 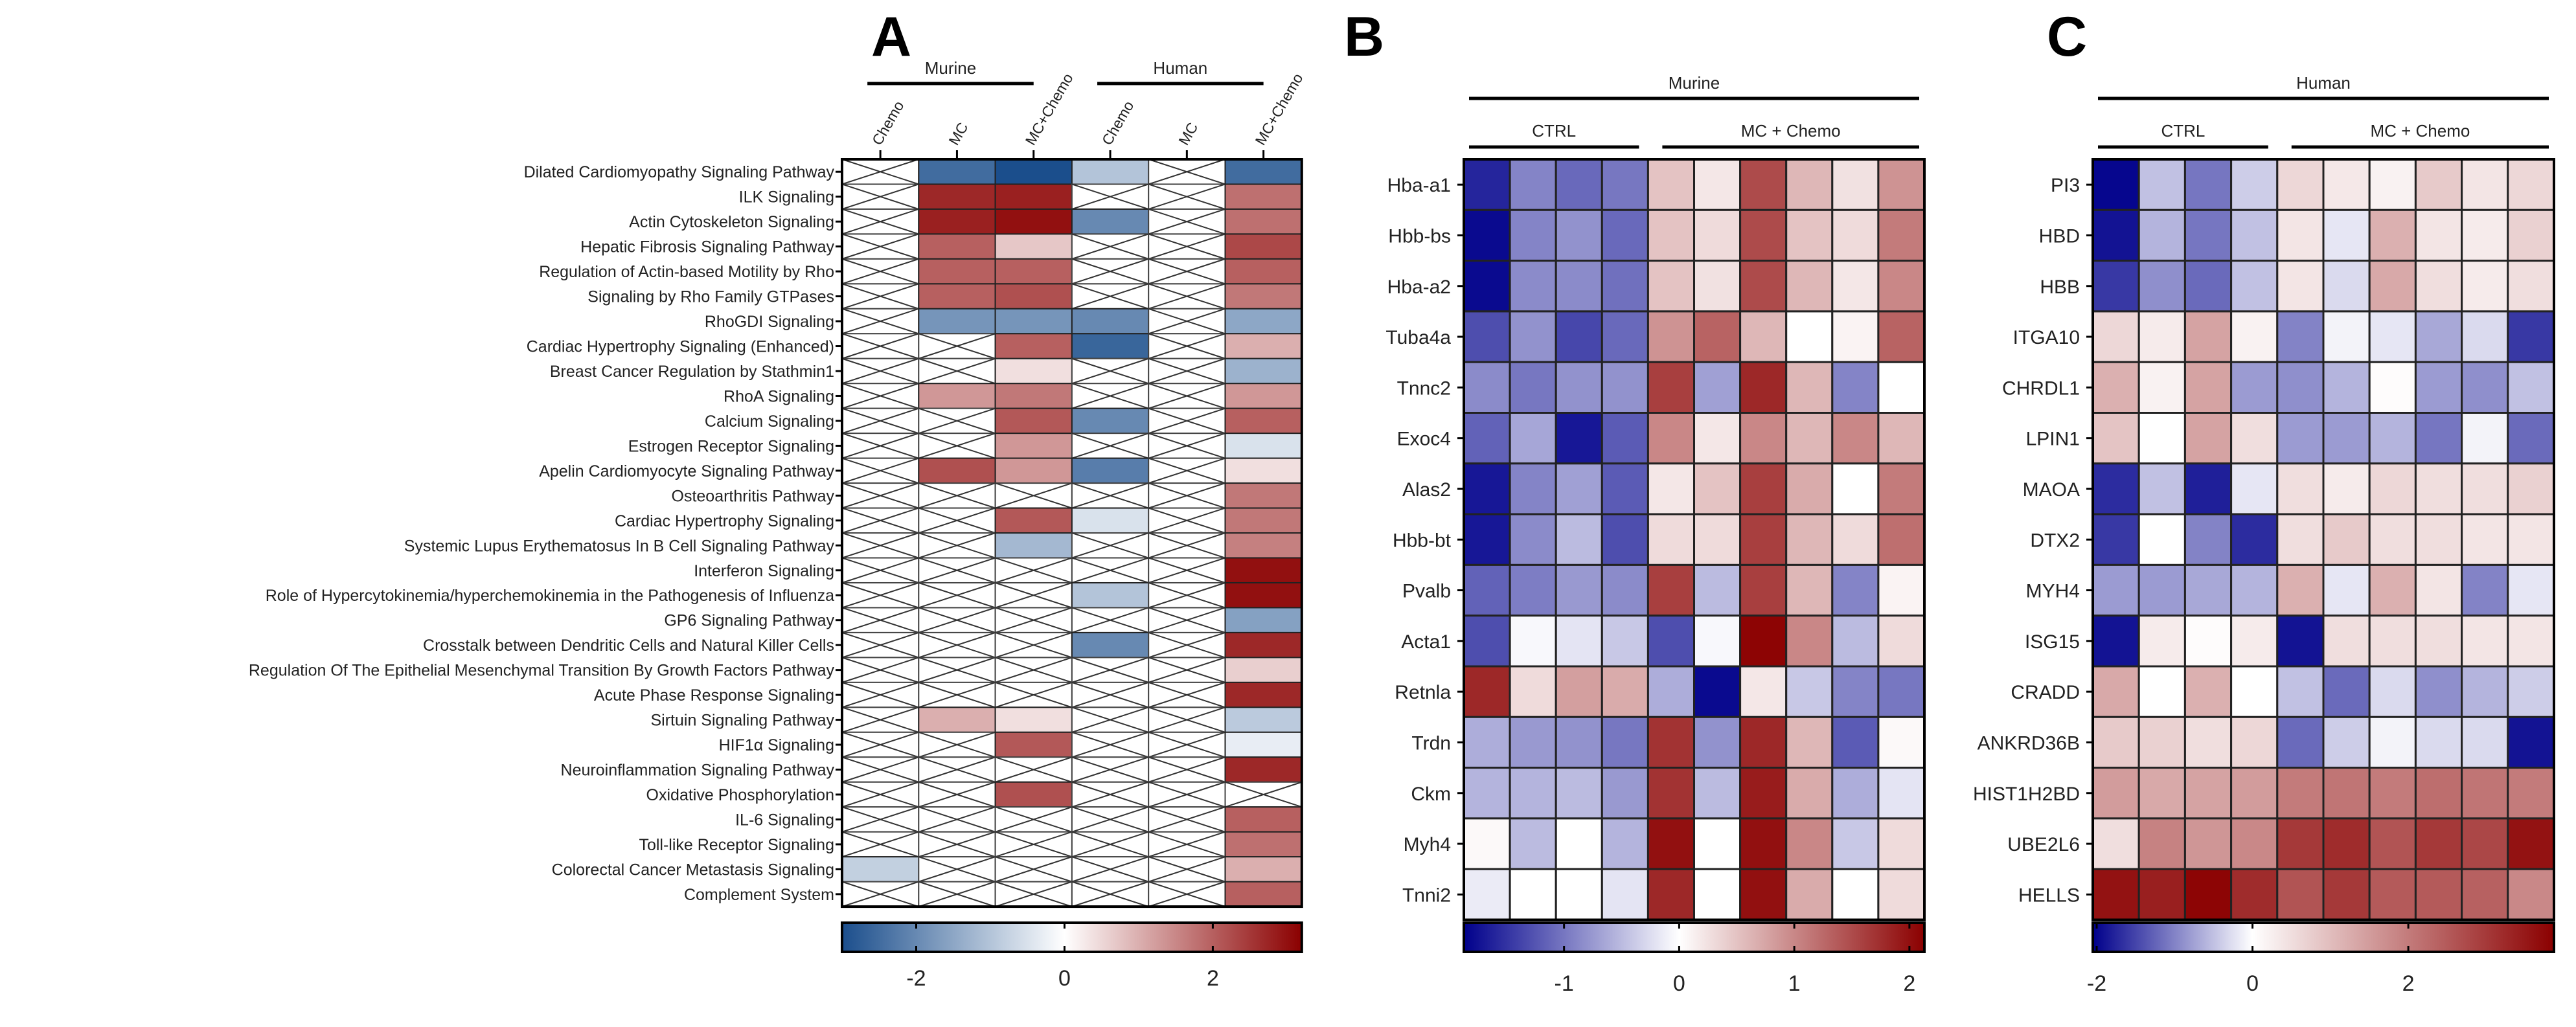 I want to click on panel-letter: C, so click(x=2067, y=37).